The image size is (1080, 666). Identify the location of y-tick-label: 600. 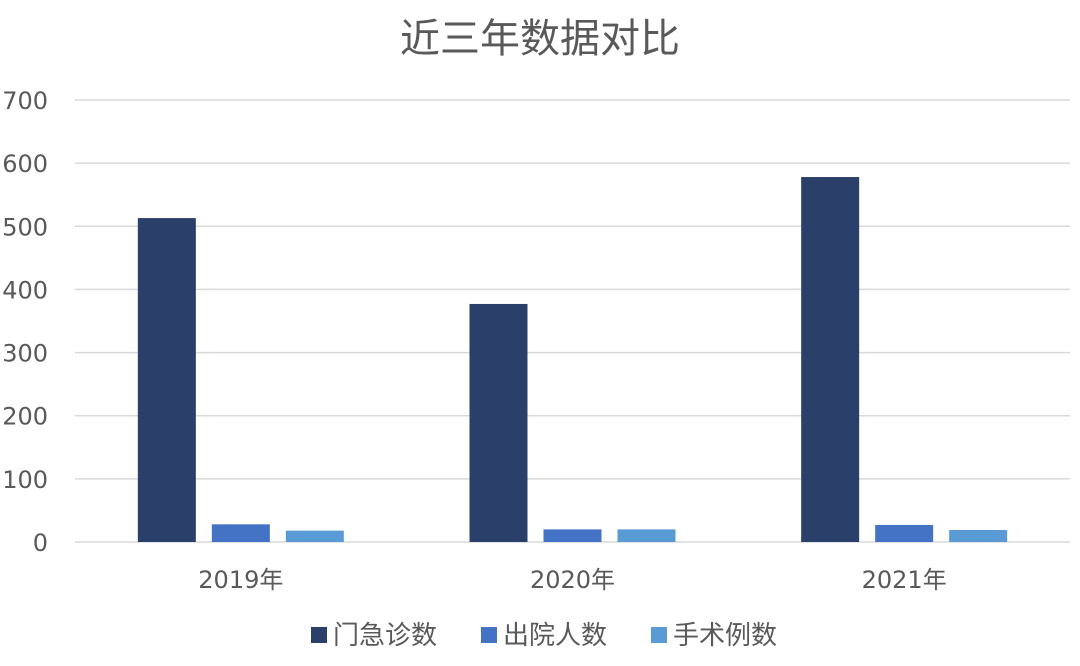
(25, 164).